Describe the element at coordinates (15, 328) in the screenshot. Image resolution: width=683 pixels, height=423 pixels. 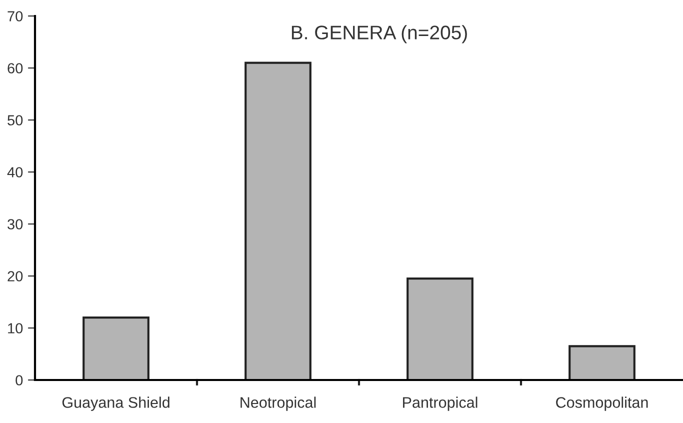
I see `y-tick-label: 10` at that location.